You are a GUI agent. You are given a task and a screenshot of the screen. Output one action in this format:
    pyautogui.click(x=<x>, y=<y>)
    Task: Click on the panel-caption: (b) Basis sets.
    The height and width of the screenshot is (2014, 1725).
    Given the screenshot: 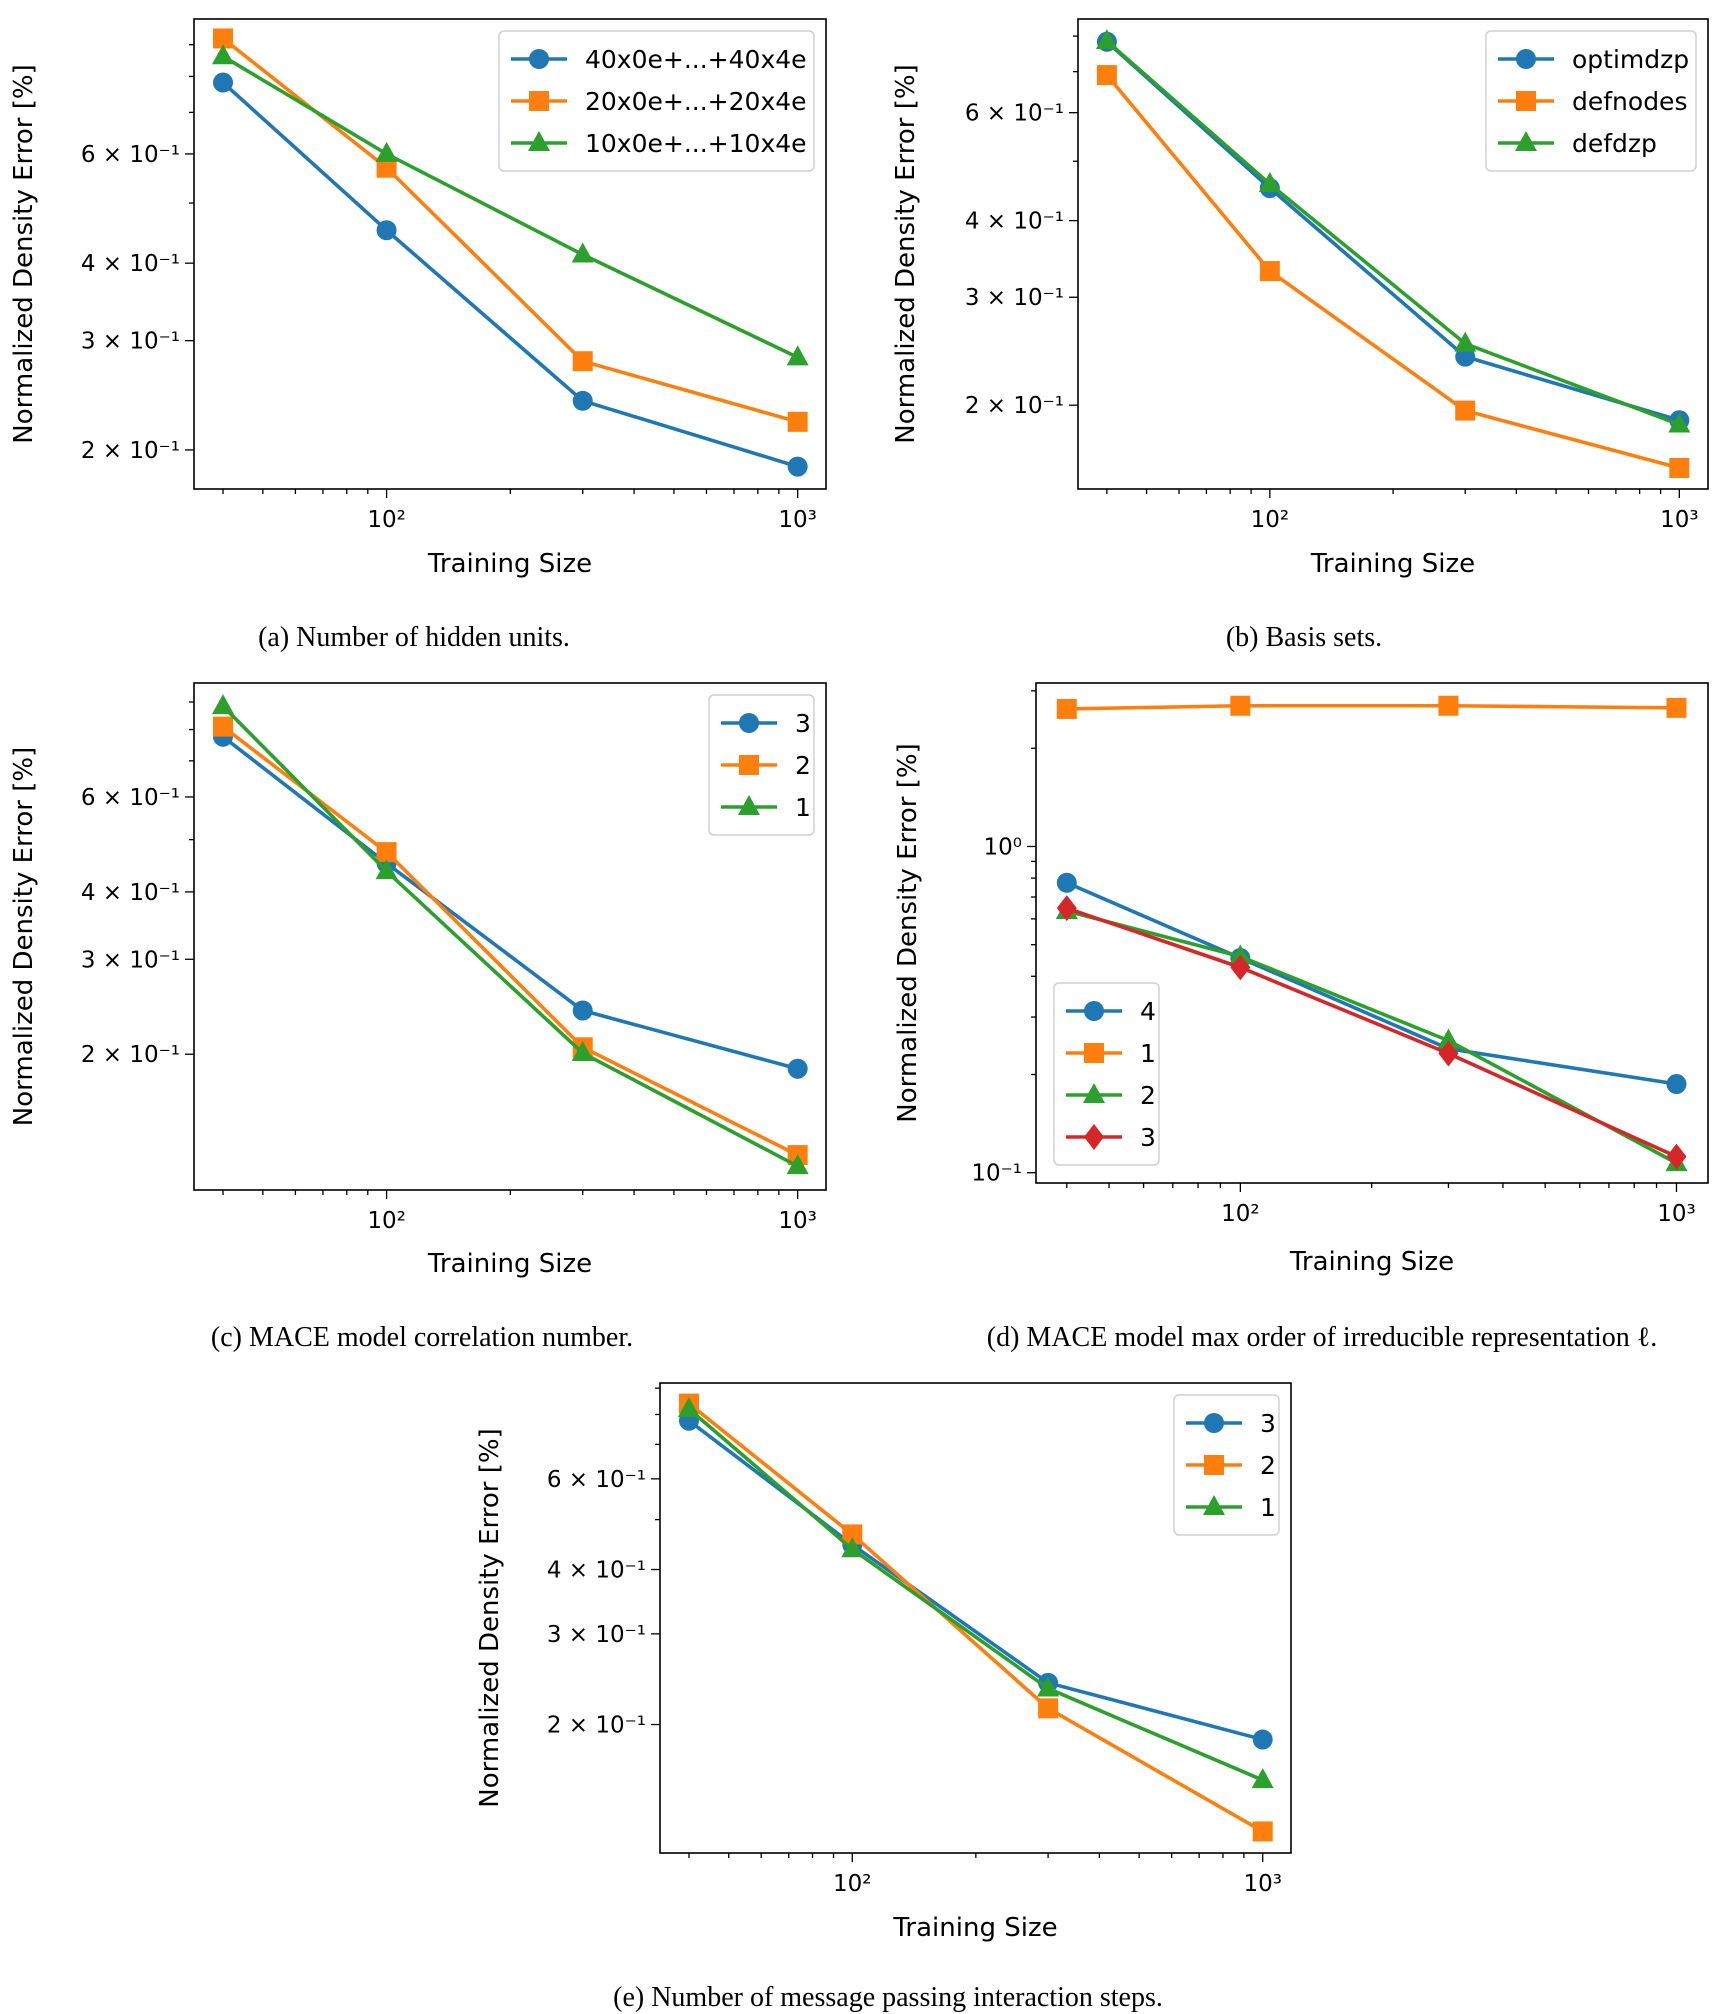 What is the action you would take?
    pyautogui.click(x=1304, y=637)
    